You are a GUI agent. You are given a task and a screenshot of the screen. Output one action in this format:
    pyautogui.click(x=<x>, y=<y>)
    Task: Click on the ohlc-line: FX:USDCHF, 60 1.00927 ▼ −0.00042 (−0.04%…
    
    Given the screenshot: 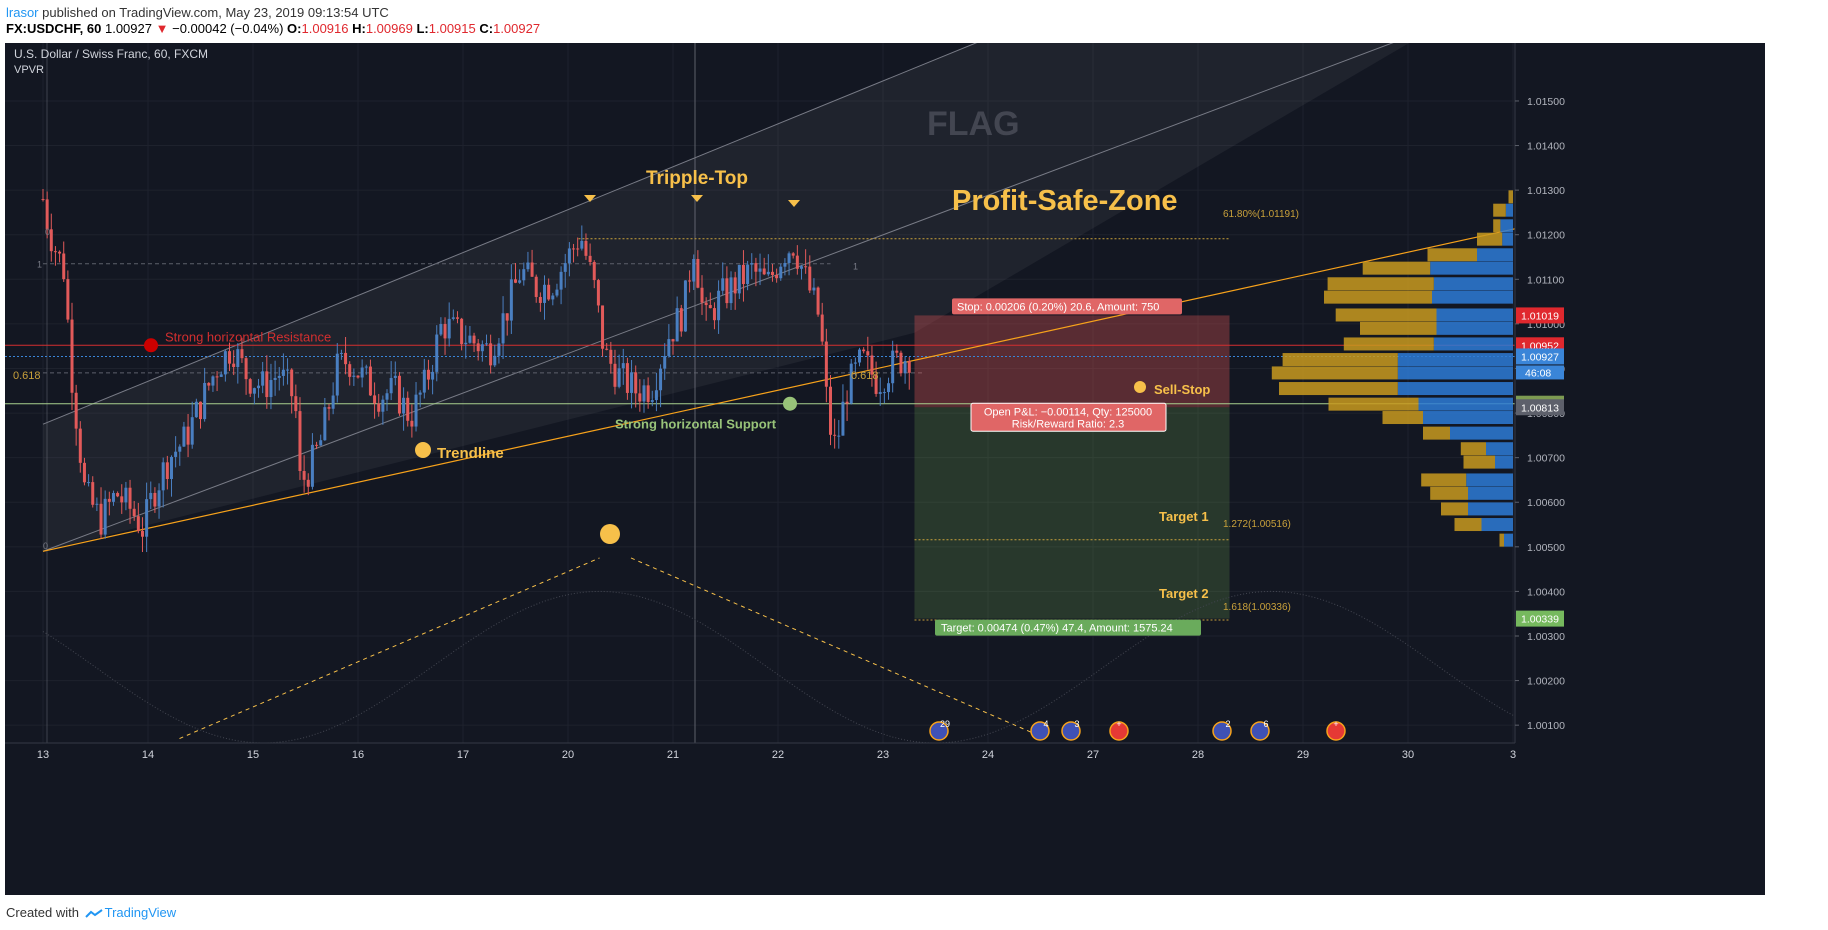 What is the action you would take?
    pyautogui.click(x=273, y=28)
    